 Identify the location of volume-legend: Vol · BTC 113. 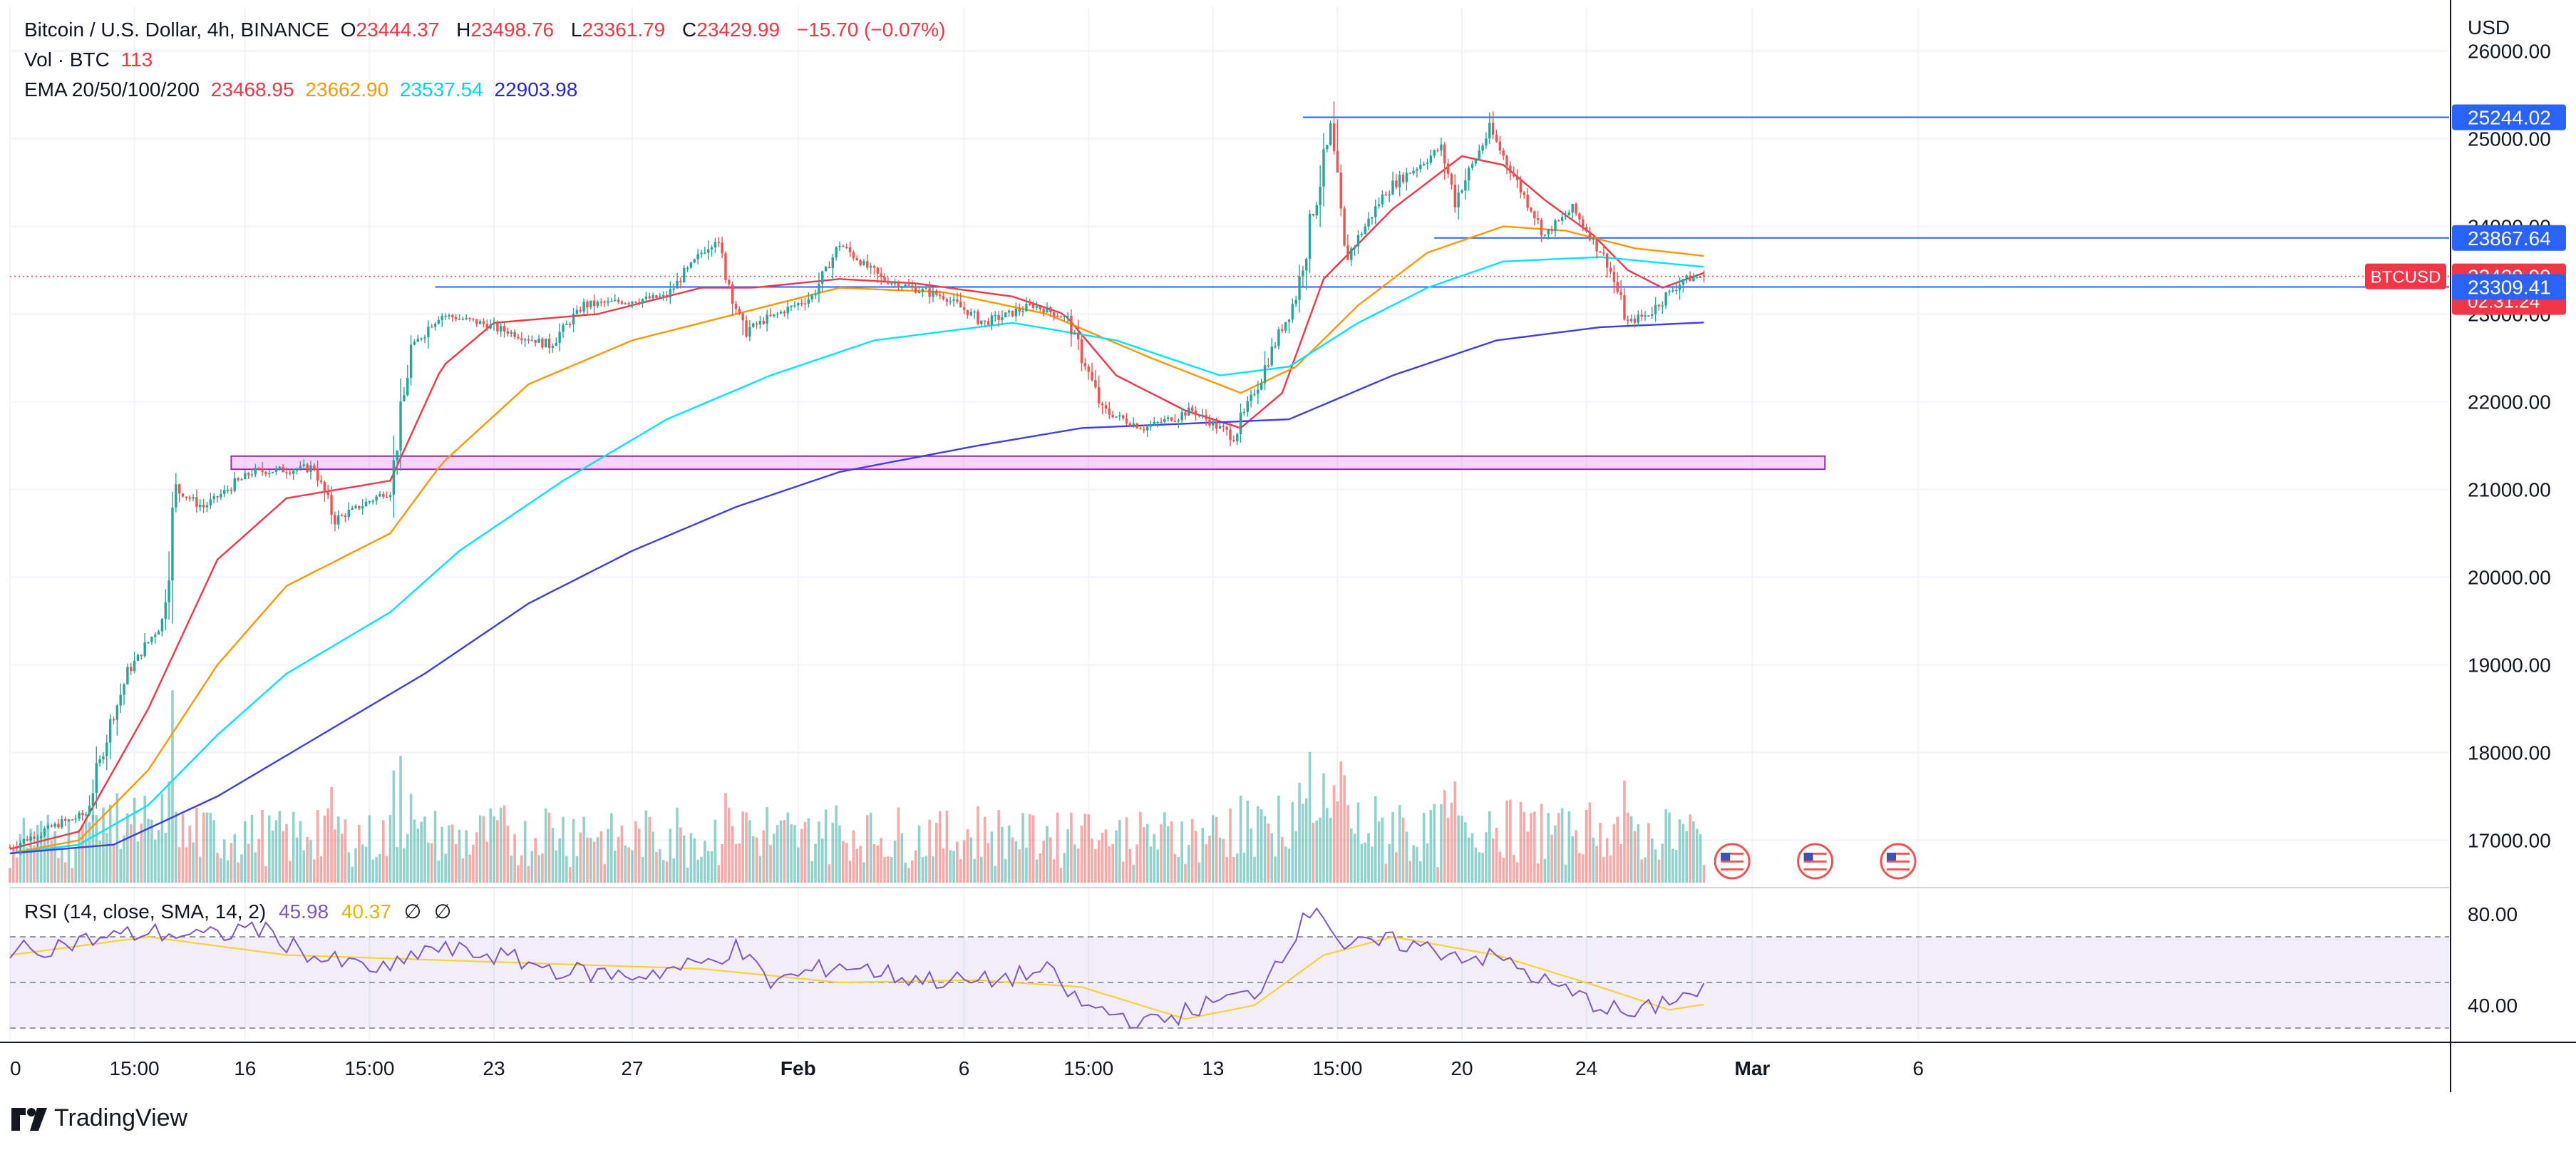
(91, 60).